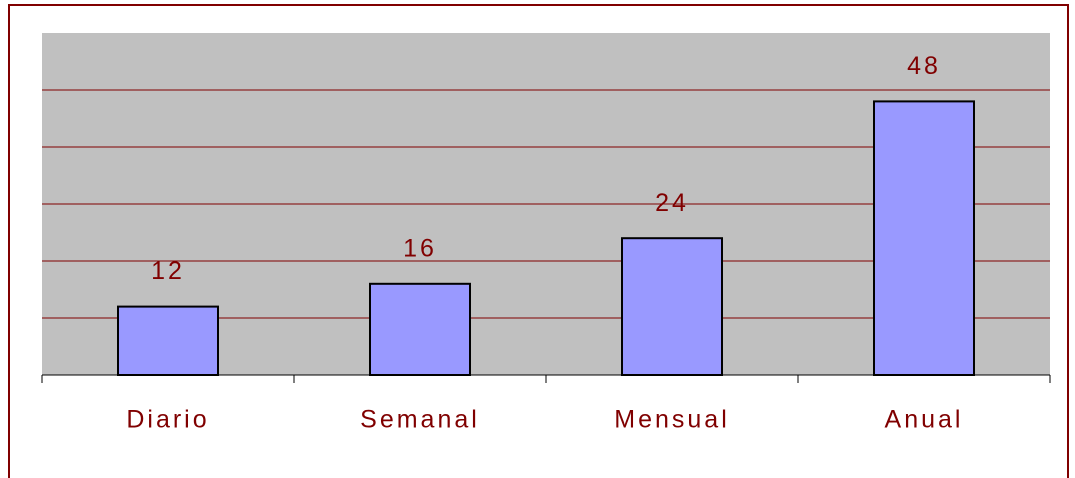  I want to click on x-tick-label: Diario, so click(167, 420).